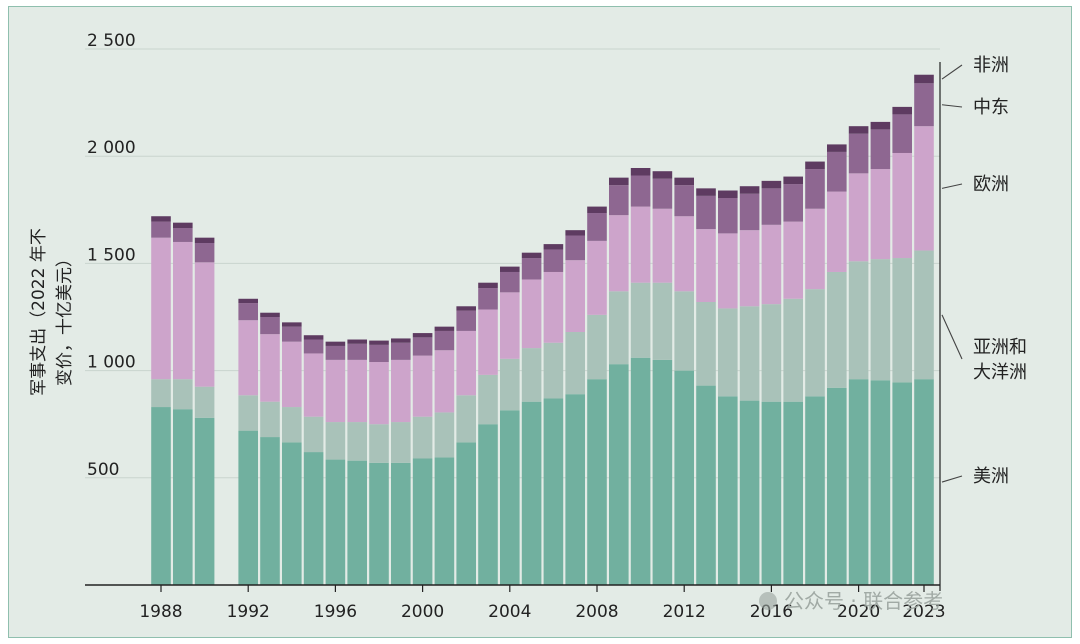 The height and width of the screenshot is (644, 1080). What do you see at coordinates (65, 318) in the screenshot?
I see `y-axis-label-line-2: 变价，十亿美元）` at bounding box center [65, 318].